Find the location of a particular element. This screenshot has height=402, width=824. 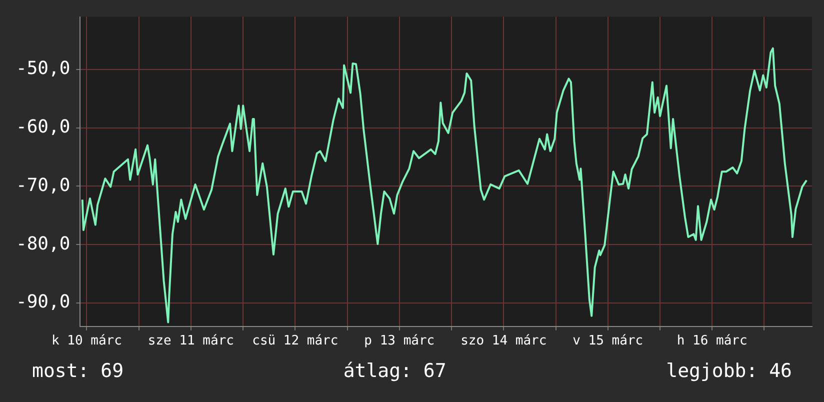

text: most: 69 is located at coordinates (78, 372).